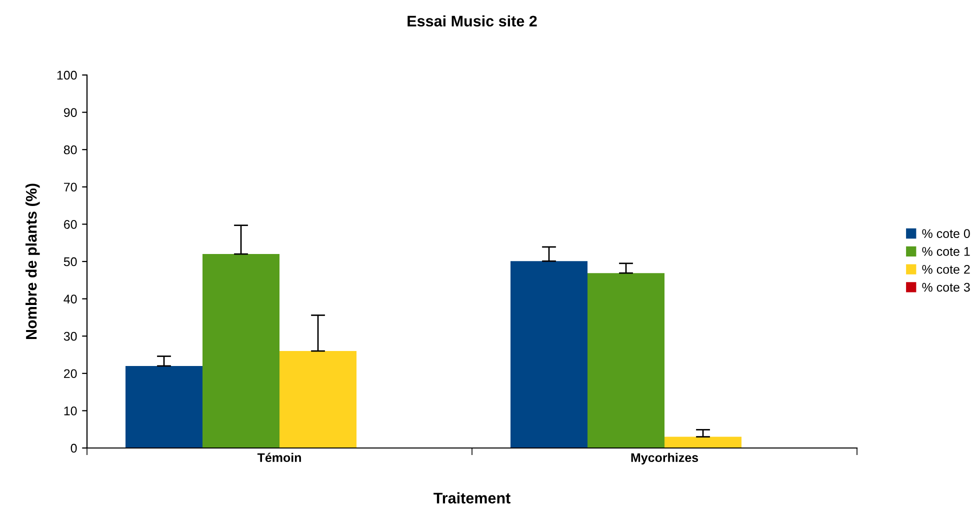 The image size is (974, 514). Describe the element at coordinates (70, 373) in the screenshot. I see `y-tick-label: 20` at that location.